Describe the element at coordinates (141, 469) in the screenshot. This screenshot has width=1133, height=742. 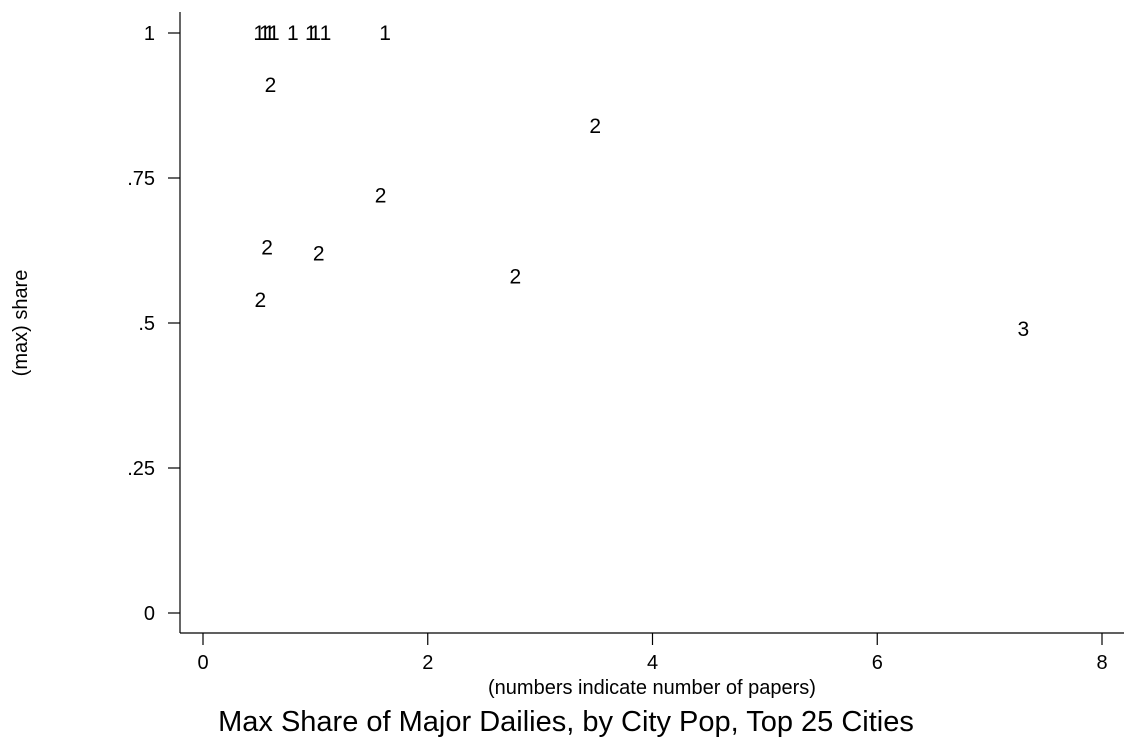
I see `y-tick-label: .25` at that location.